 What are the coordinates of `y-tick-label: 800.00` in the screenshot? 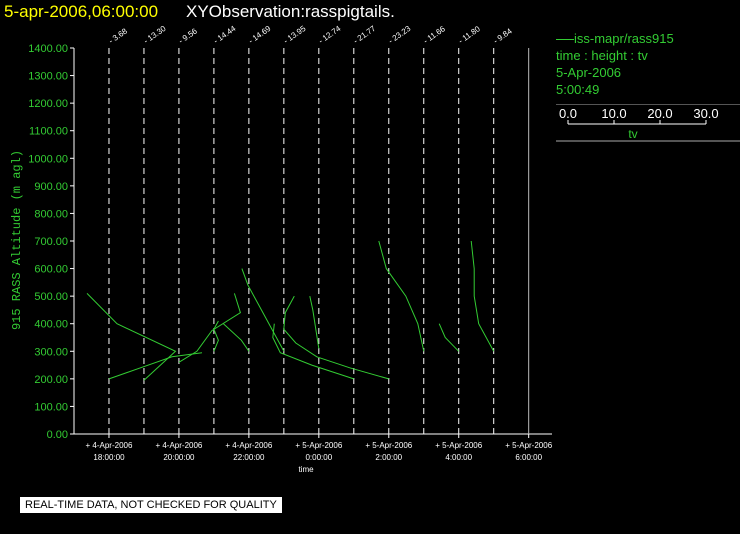 It's located at (51, 214).